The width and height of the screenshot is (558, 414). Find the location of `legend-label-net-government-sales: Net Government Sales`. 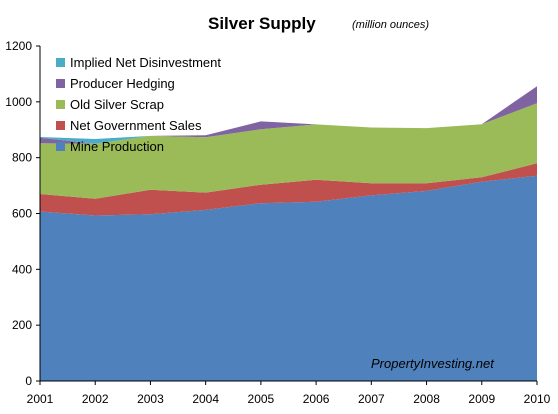

legend-label-net-government-sales: Net Government Sales is located at coordinates (136, 125).